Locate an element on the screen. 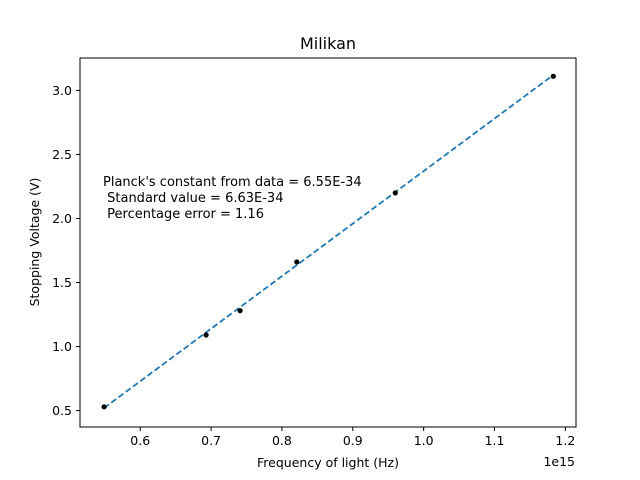 Image resolution: width=640 pixels, height=480 pixels. y-tick-label: 2.5 is located at coordinates (62, 154).